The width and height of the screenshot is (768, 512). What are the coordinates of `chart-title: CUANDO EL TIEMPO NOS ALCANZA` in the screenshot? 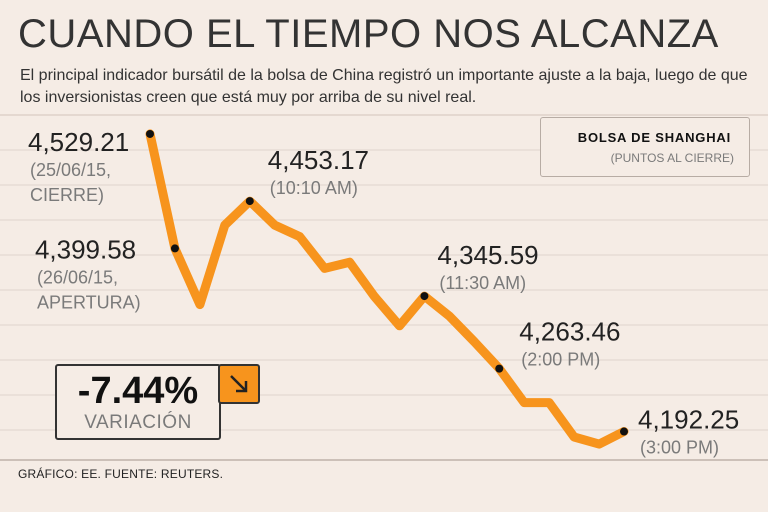 It's located at (368, 34).